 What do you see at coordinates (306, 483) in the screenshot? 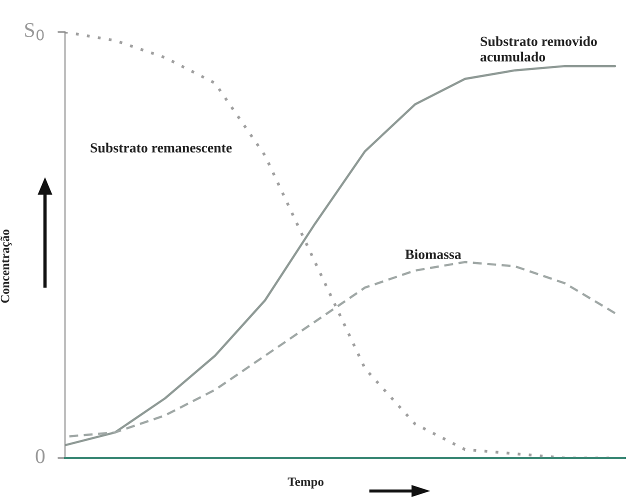
I see `x-axis-title: Tempo` at bounding box center [306, 483].